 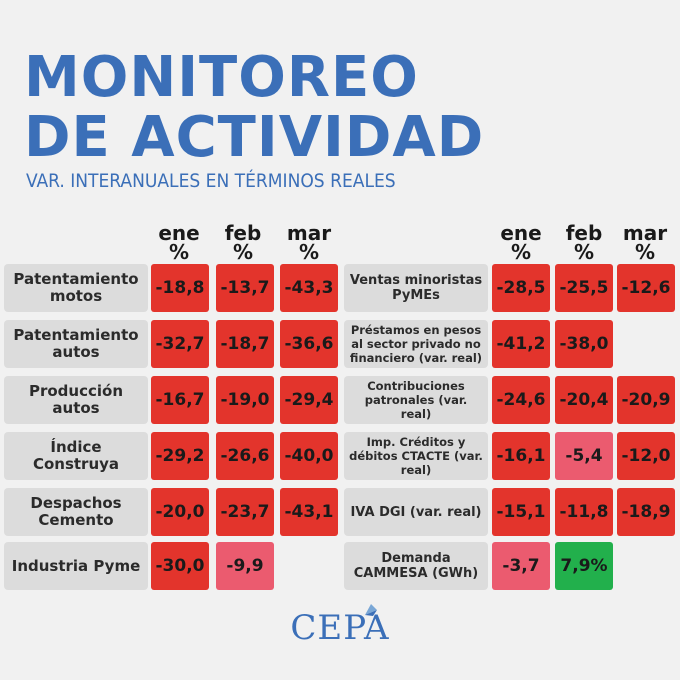 I want to click on col-header-feb-left: feb%, so click(x=243, y=242).